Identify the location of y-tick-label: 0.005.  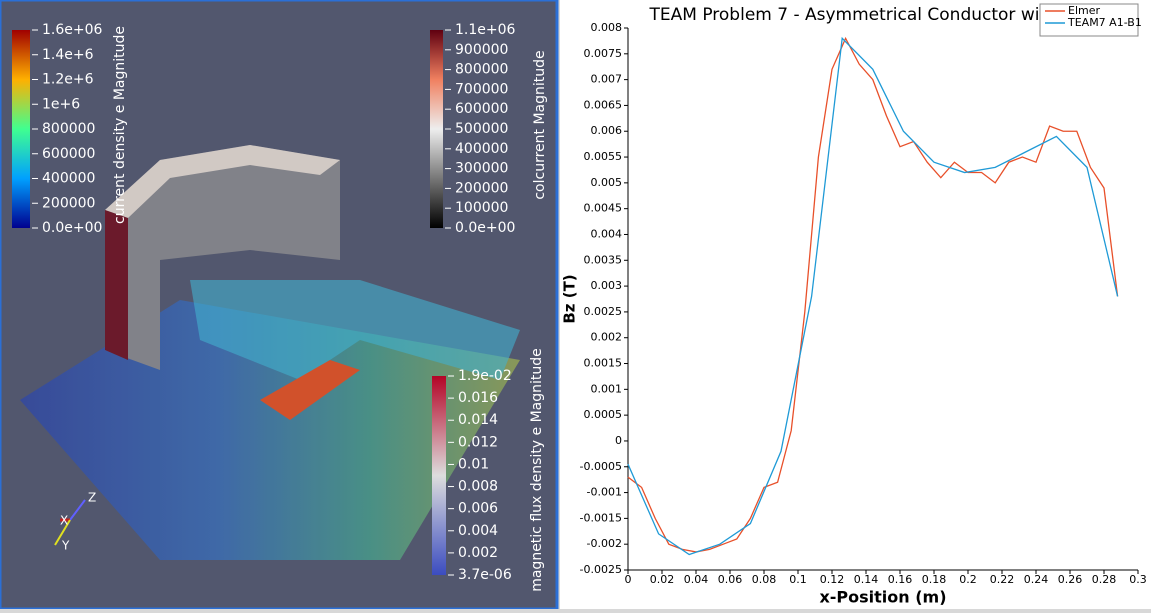
(607, 182).